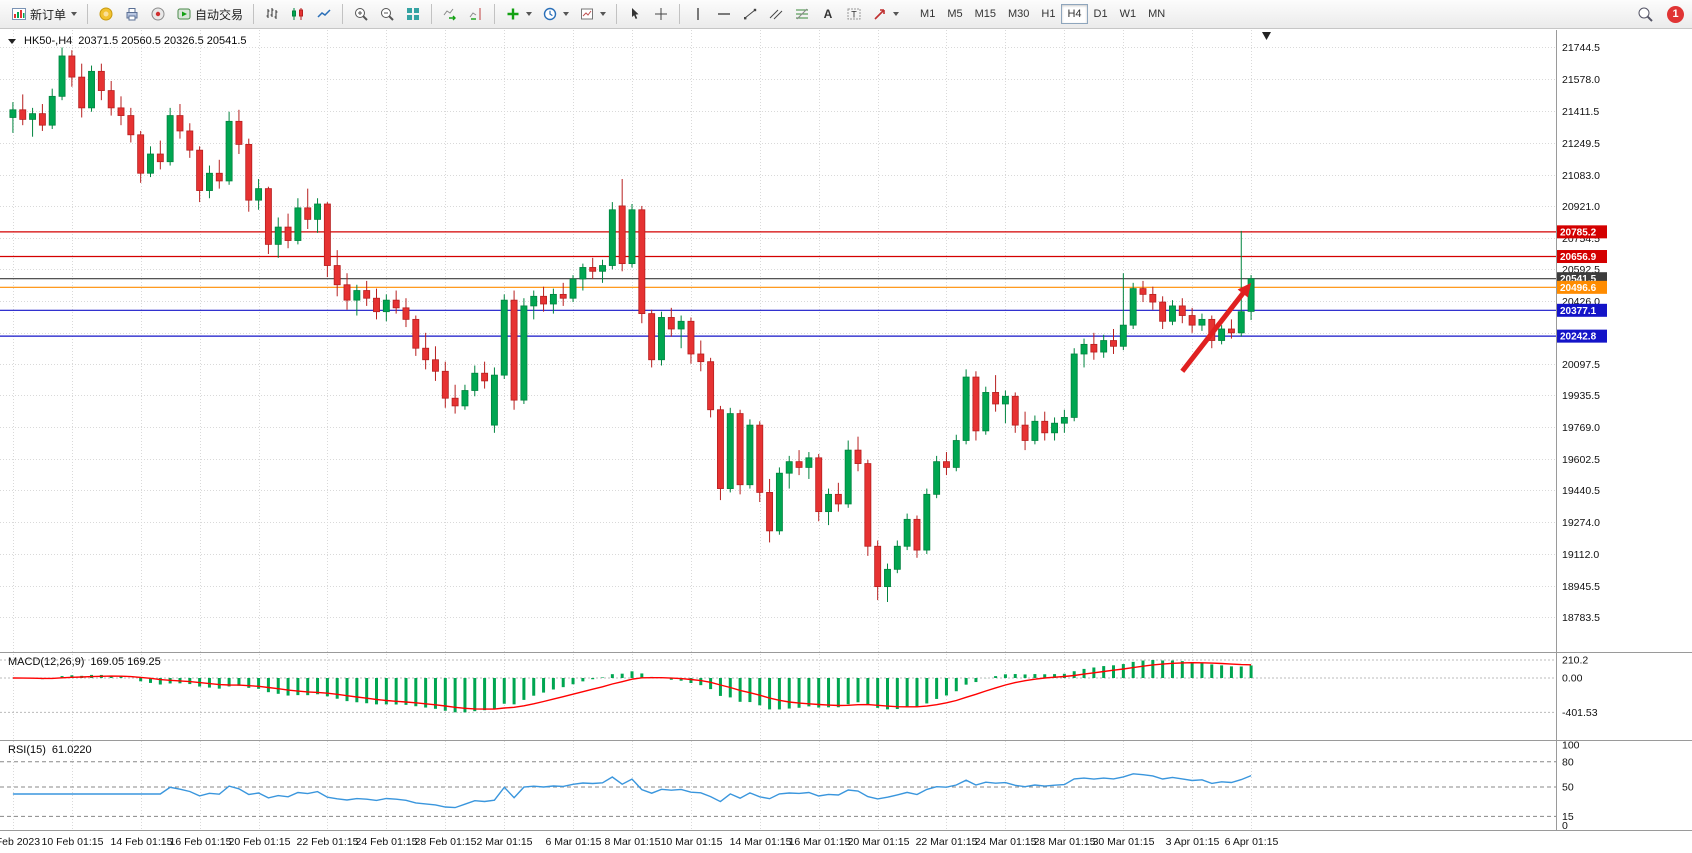  What do you see at coordinates (12, 41) in the screenshot?
I see `symbol-marker-icon` at bounding box center [12, 41].